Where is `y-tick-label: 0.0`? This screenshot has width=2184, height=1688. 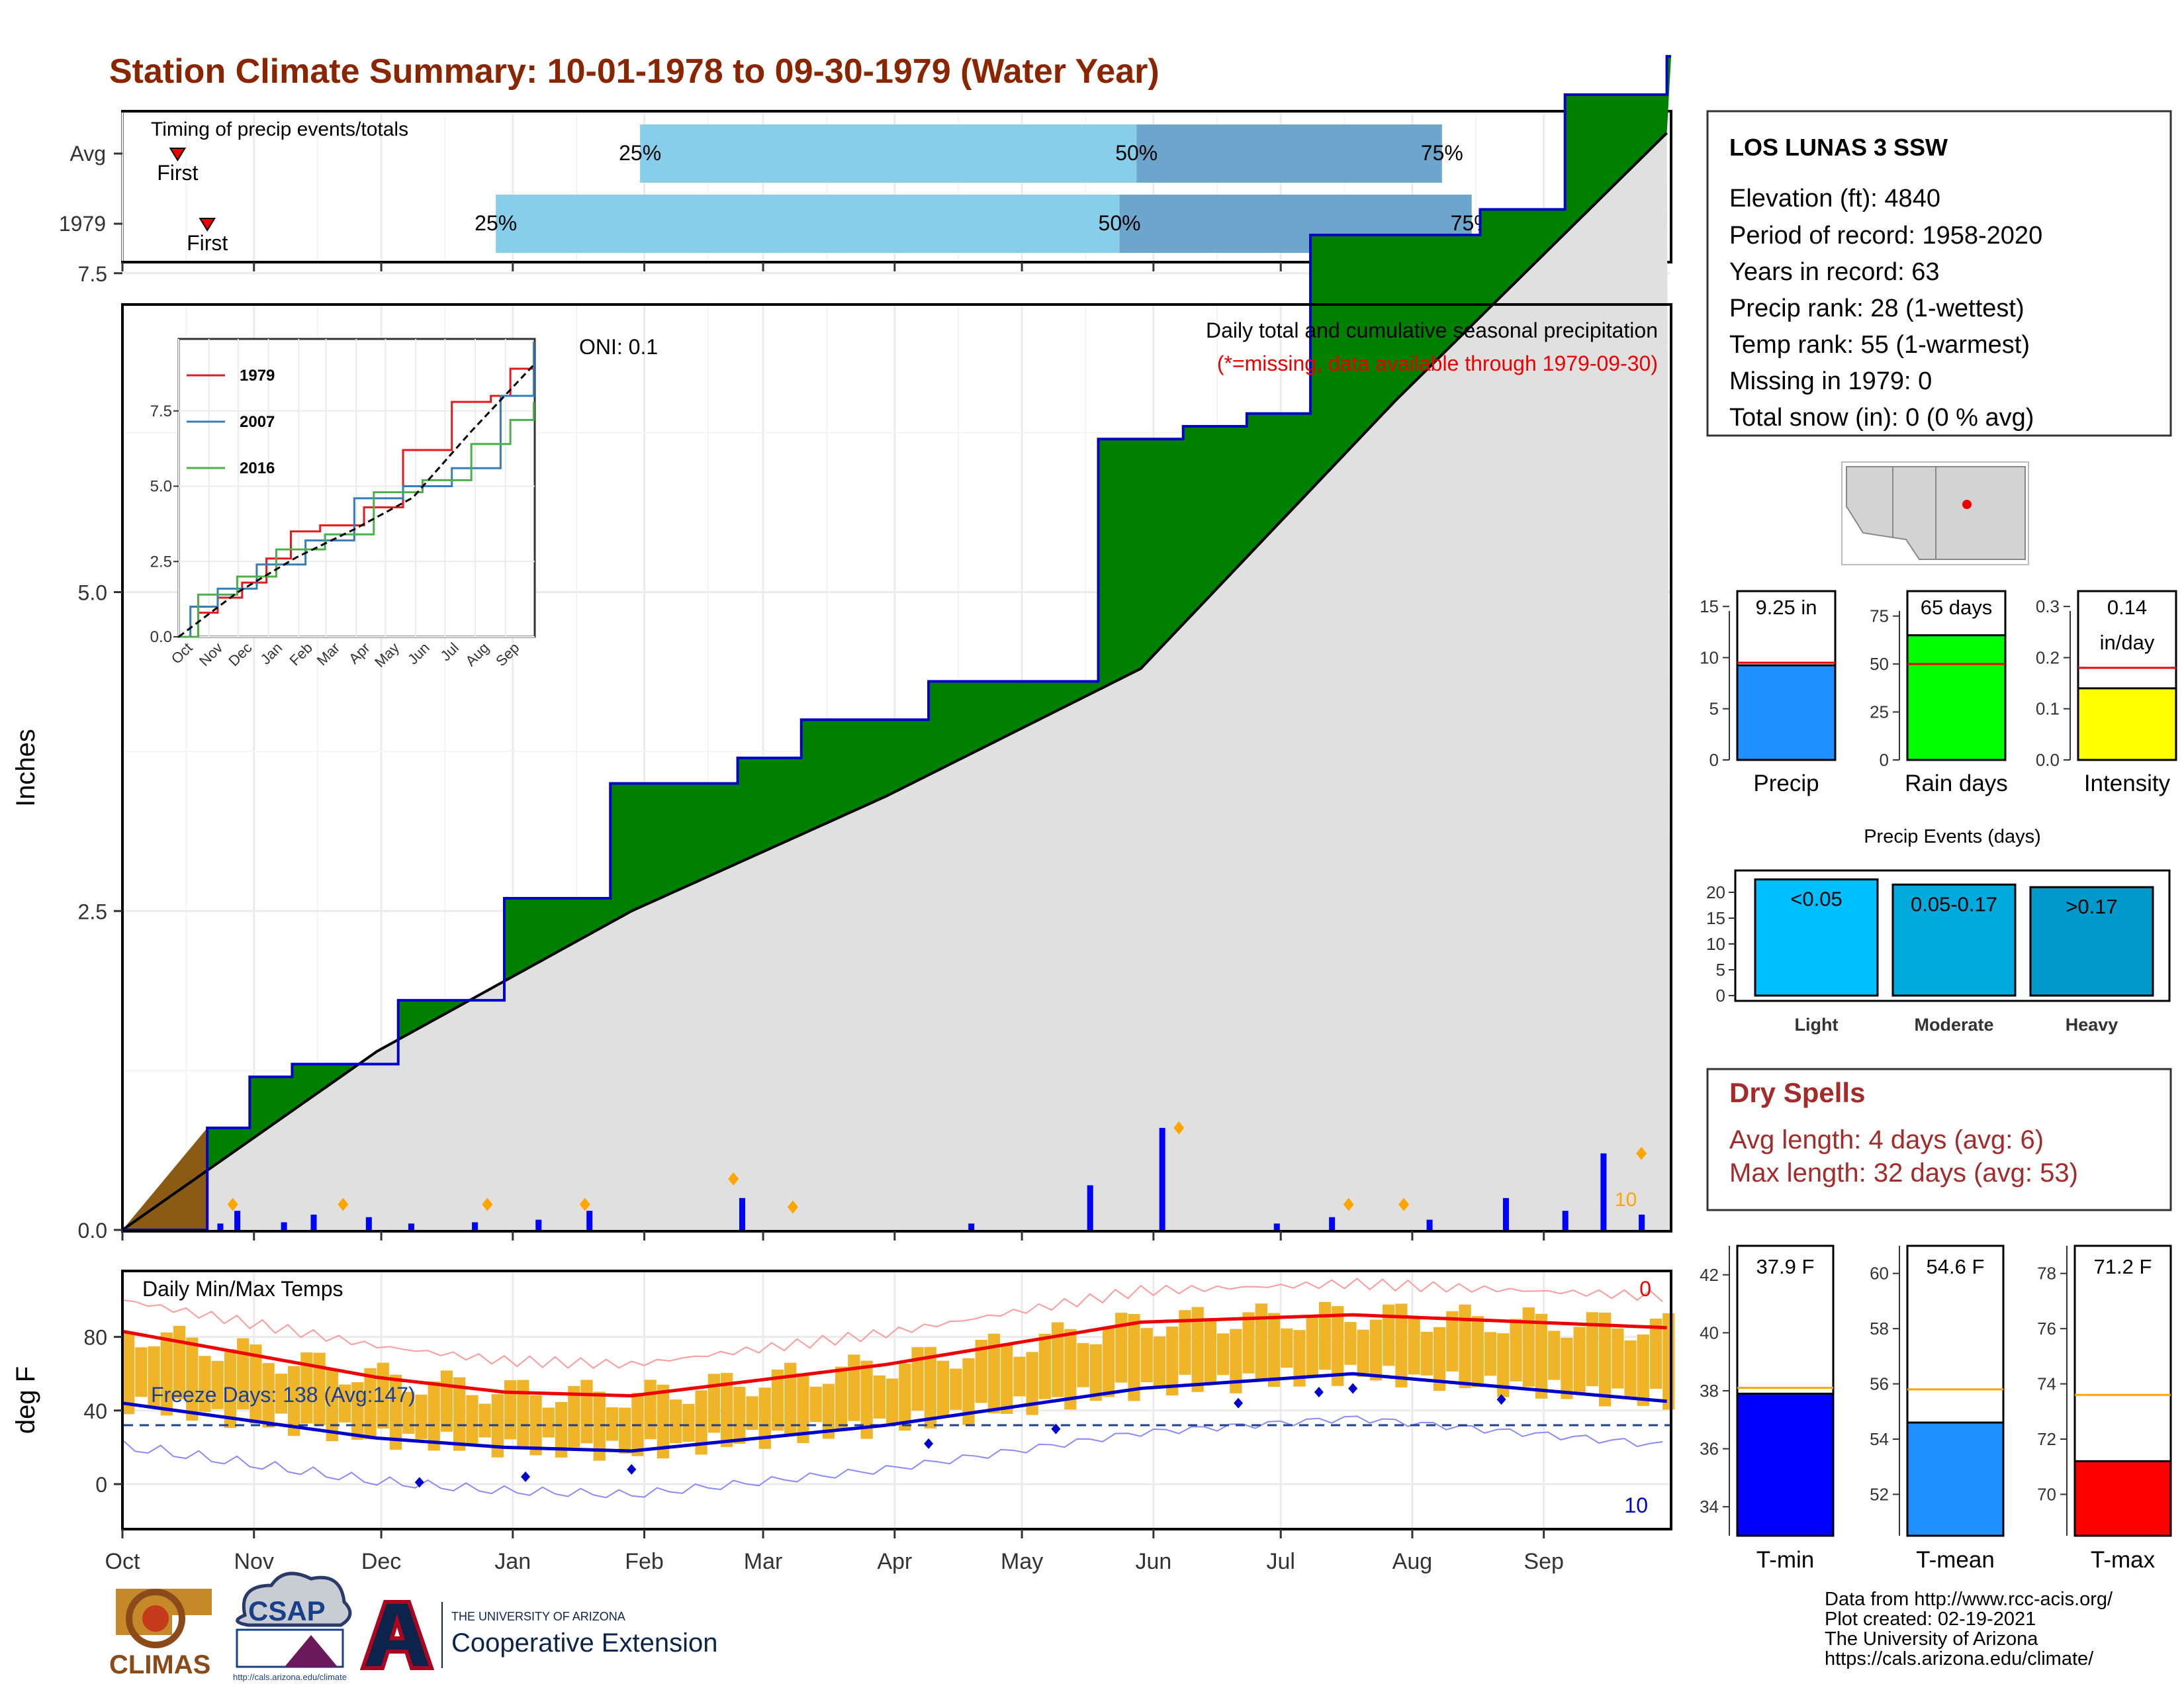 y-tick-label: 0.0 is located at coordinates (92, 1231).